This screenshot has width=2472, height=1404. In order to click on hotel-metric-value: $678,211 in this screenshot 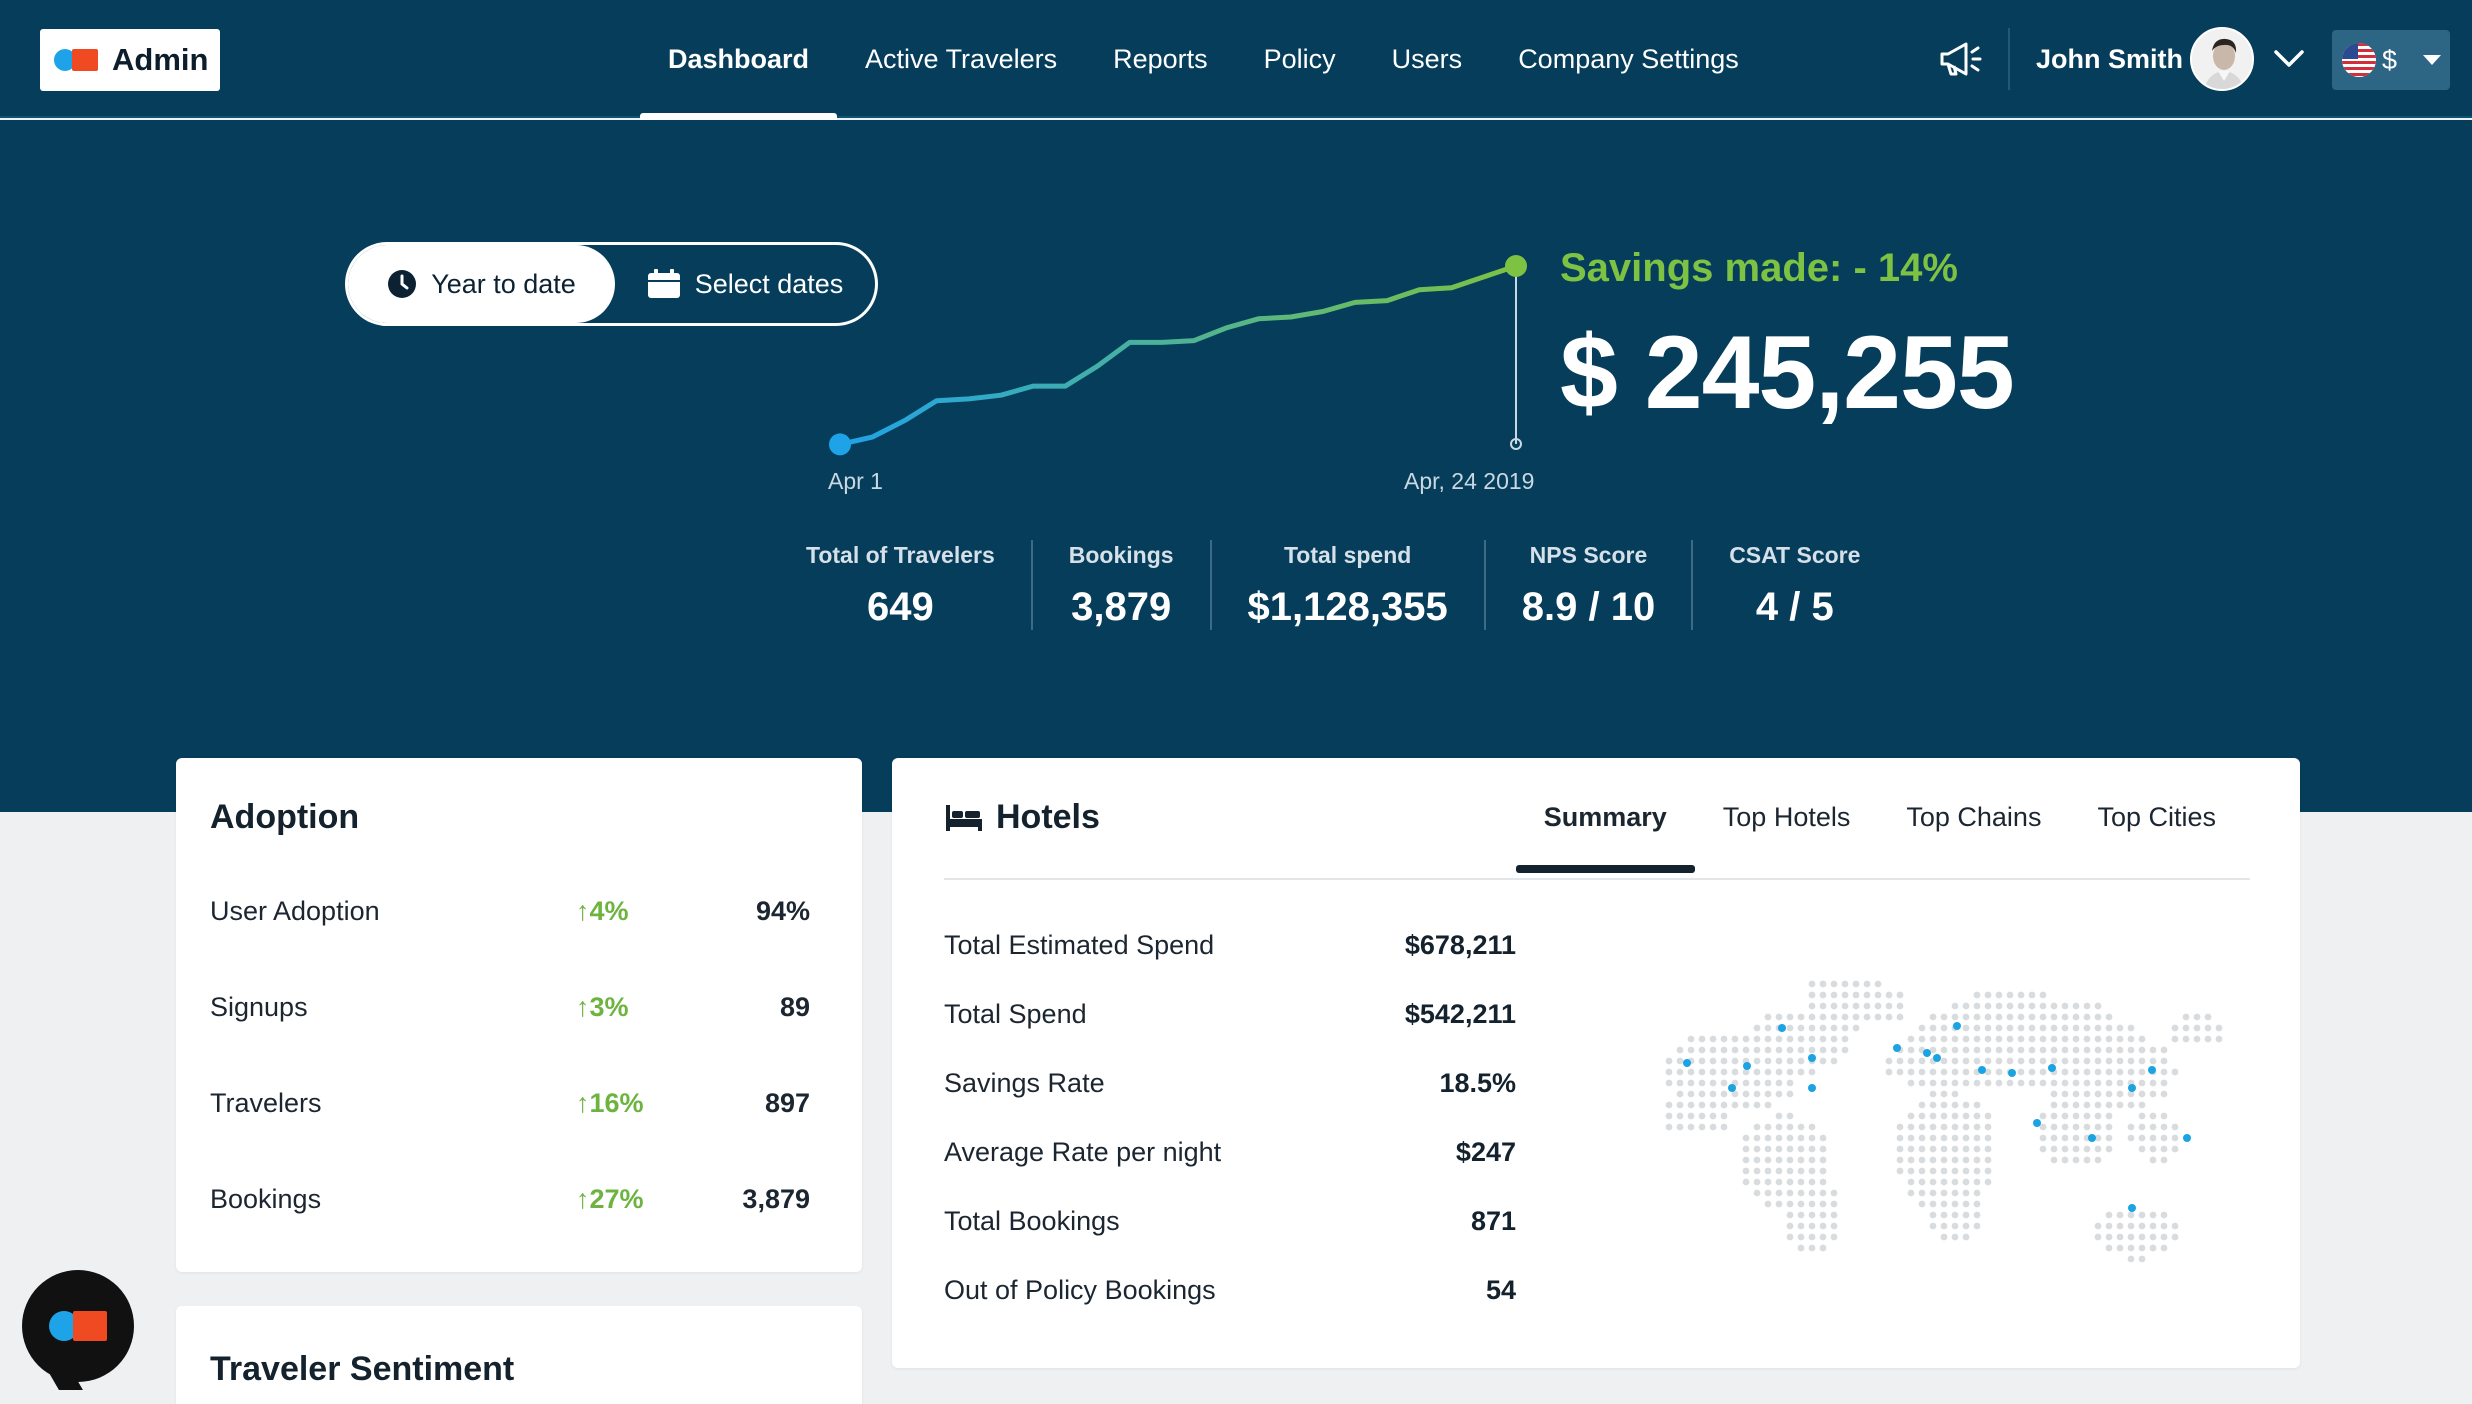, I will do `click(1460, 945)`.